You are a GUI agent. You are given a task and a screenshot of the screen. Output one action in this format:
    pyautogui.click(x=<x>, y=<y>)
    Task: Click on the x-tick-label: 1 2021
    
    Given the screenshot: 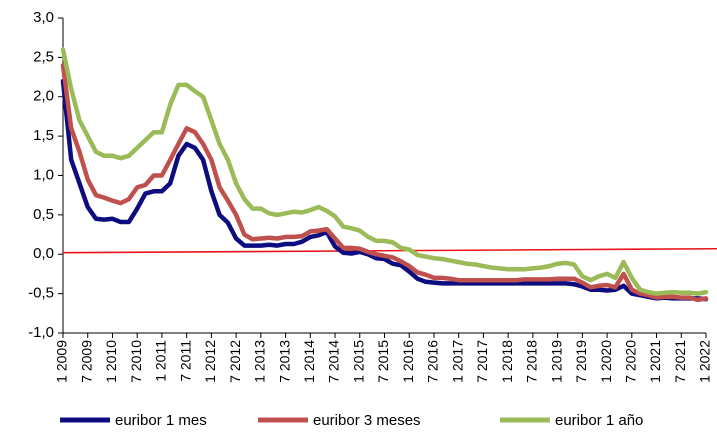 What is the action you would take?
    pyautogui.click(x=655, y=361)
    